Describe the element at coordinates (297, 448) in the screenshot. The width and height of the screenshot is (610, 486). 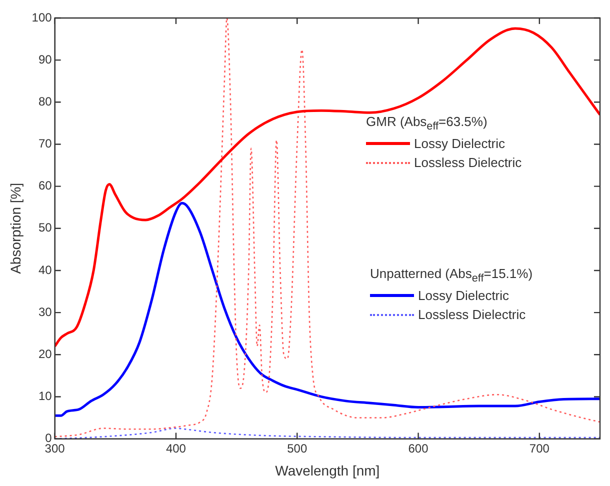
I see `x-tick-label: 500` at that location.